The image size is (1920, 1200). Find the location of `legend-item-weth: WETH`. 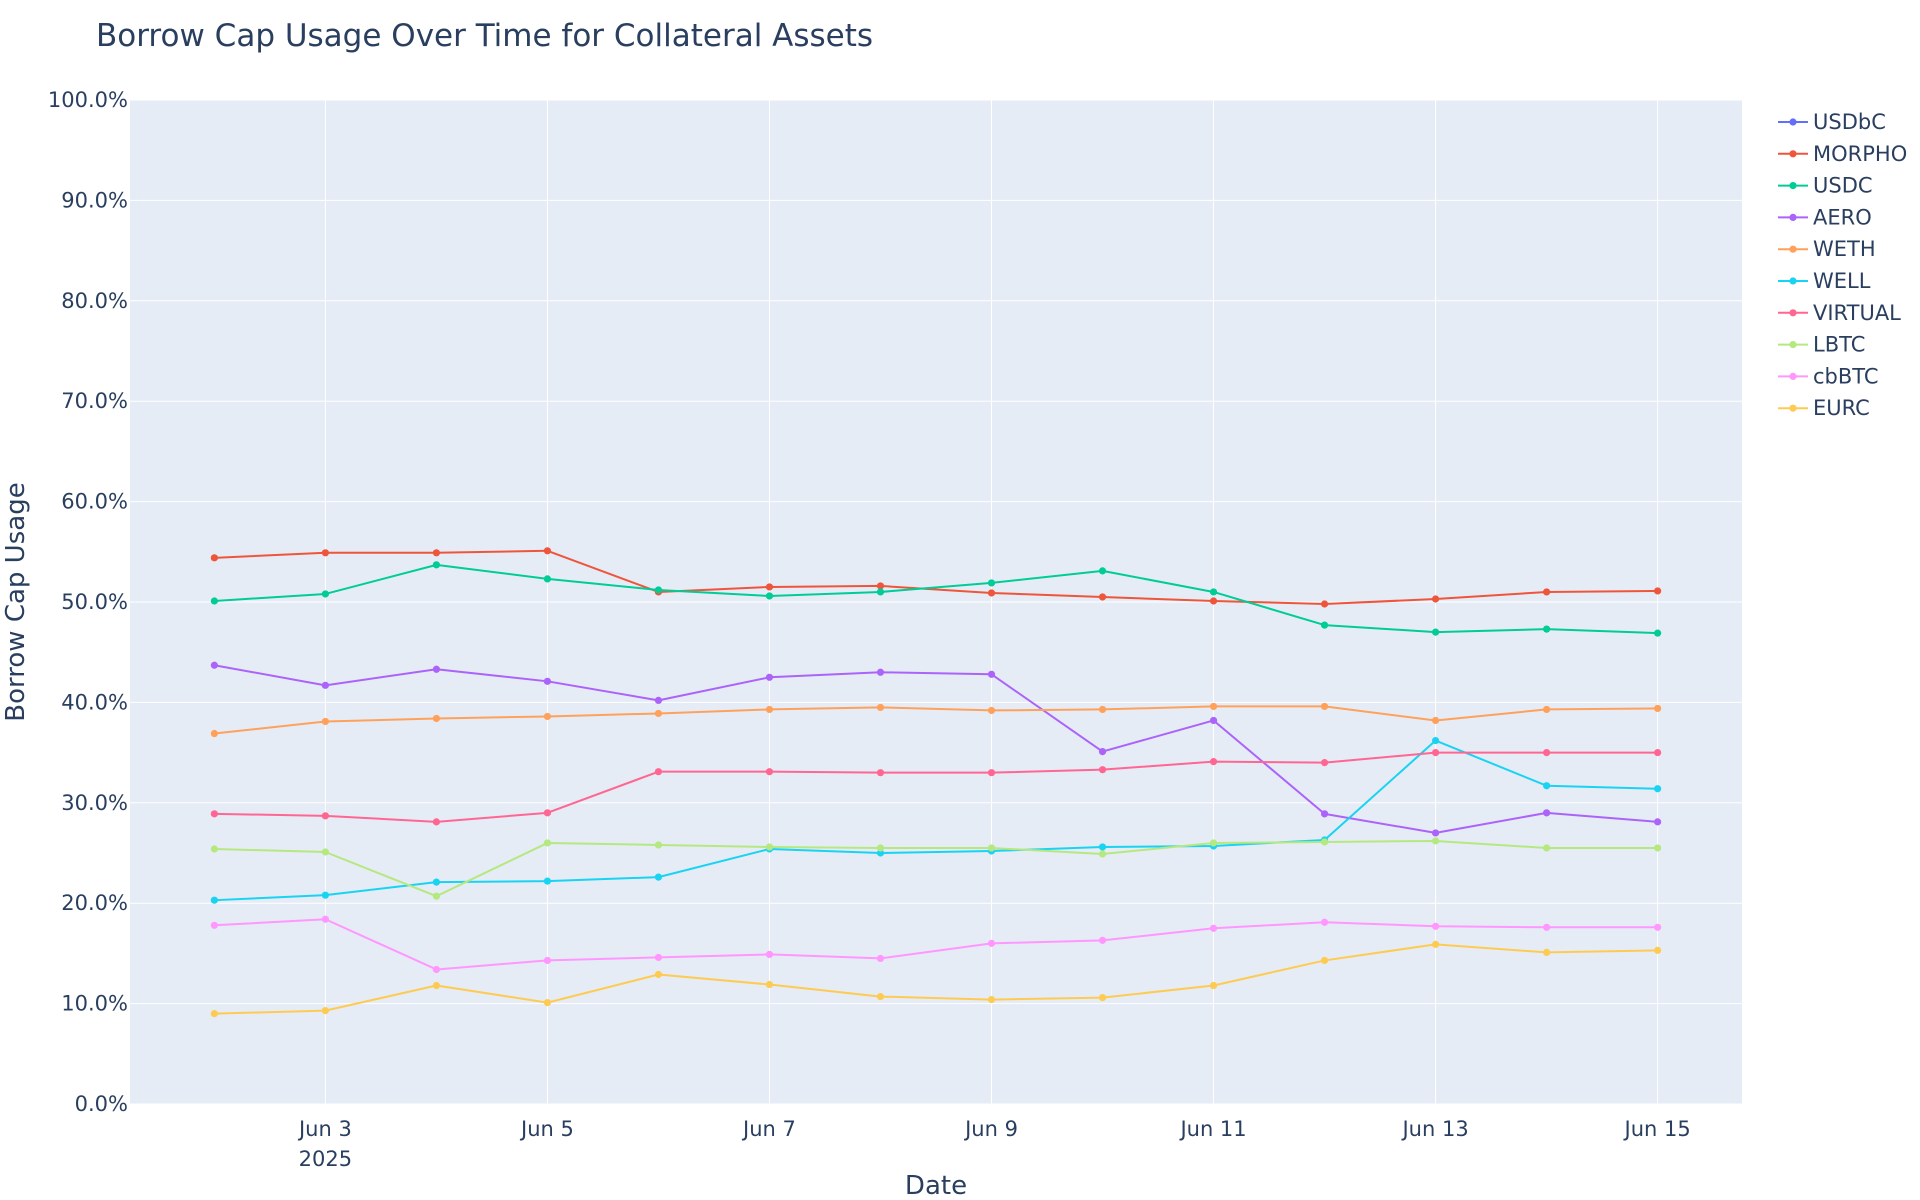

legend-item-weth: WETH is located at coordinates (1827, 249).